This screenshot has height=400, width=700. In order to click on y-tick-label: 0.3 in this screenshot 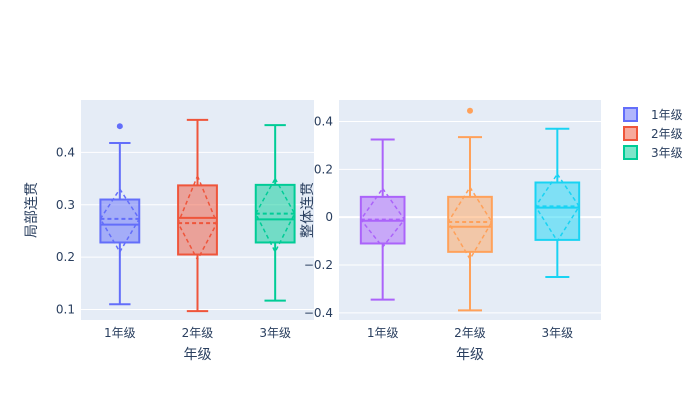, I will do `click(65, 205)`.